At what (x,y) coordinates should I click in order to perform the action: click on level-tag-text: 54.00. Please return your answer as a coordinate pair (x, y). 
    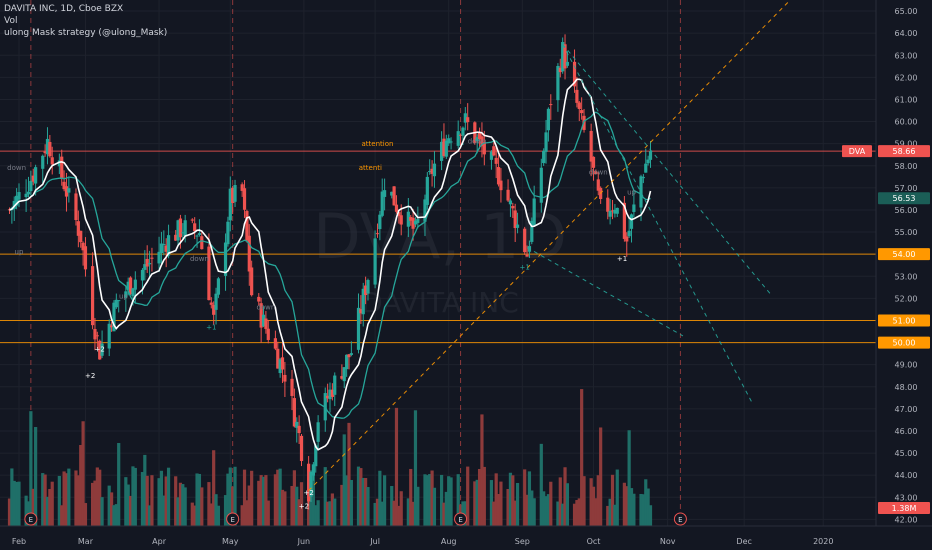
    Looking at the image, I should click on (904, 254).